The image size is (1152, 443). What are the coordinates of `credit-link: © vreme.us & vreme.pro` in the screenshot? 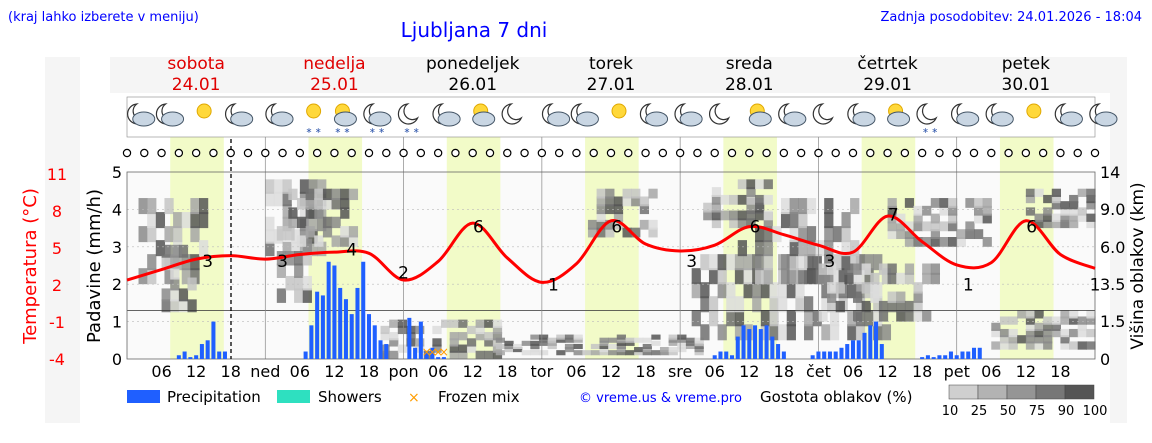 It's located at (660, 398).